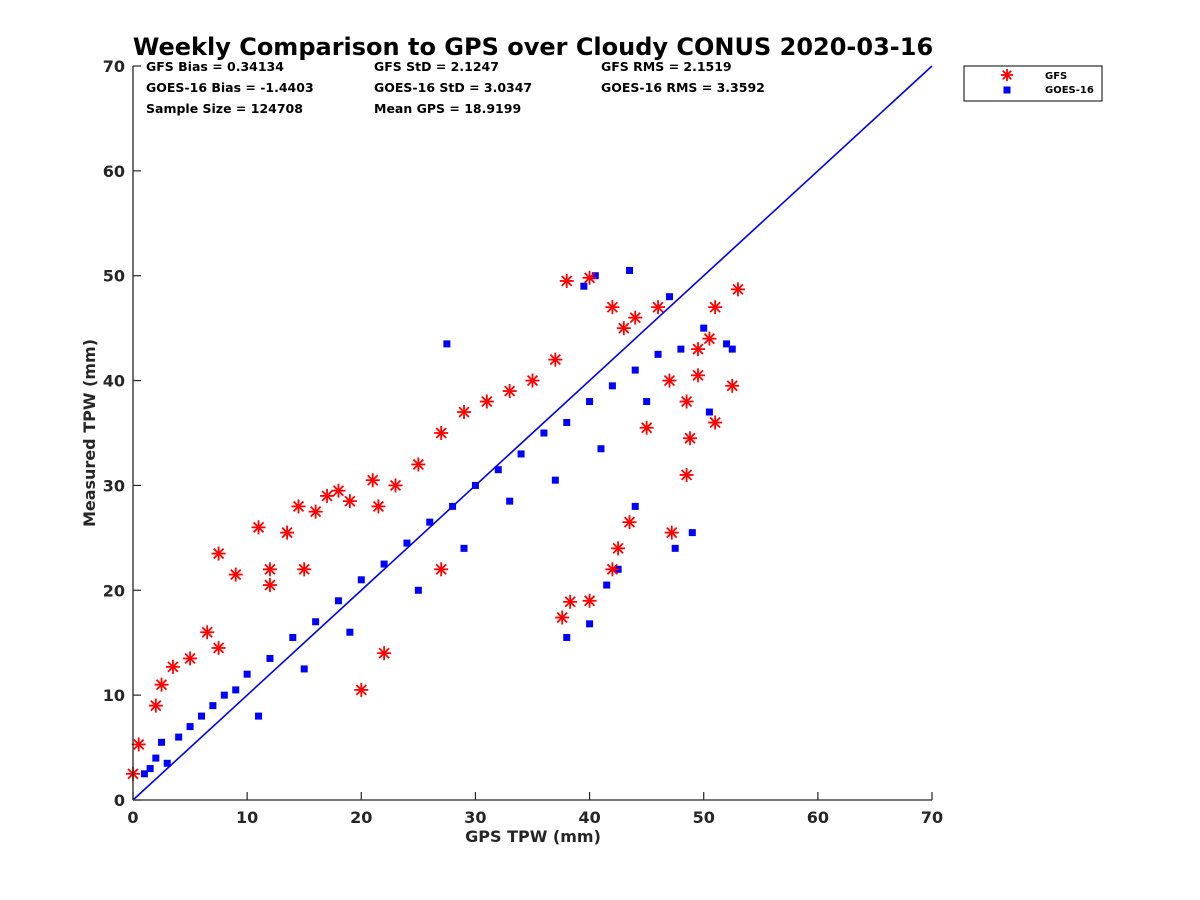 The image size is (1200, 900). Describe the element at coordinates (247, 817) in the screenshot. I see `x-tick-label: 10` at that location.